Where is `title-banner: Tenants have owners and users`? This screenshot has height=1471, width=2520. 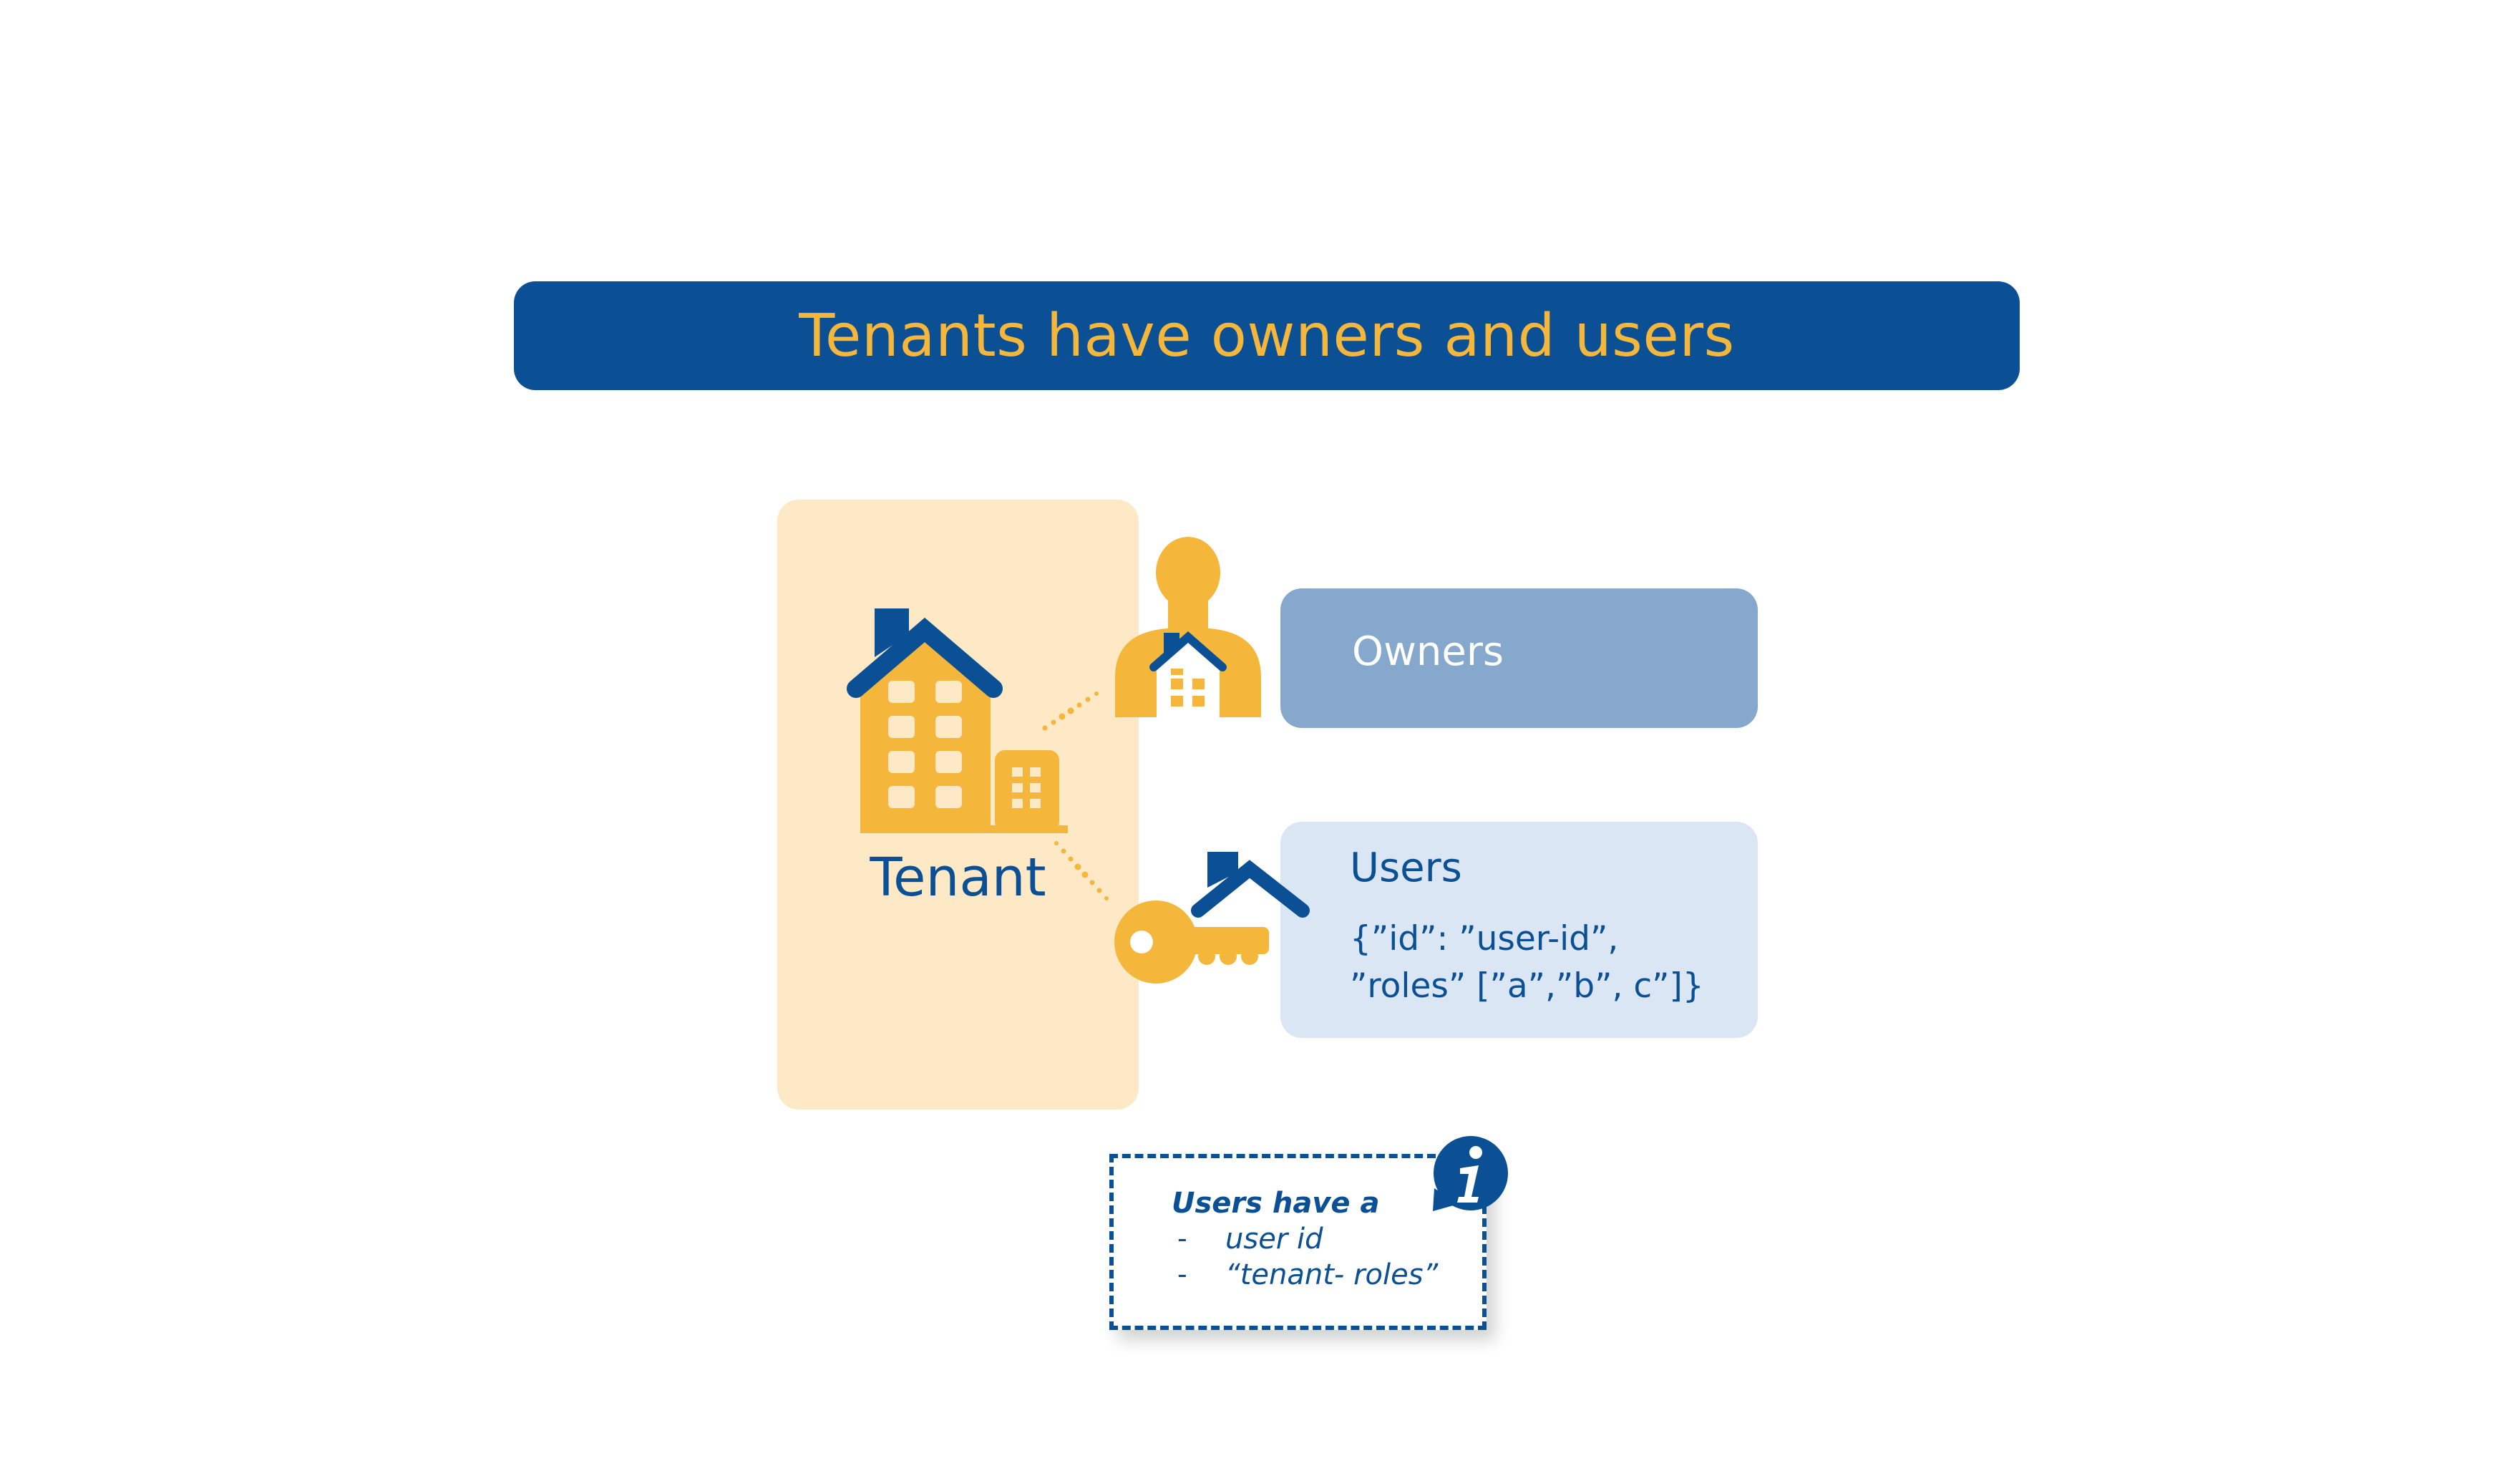
title-banner: Tenants have owners and users is located at coordinates (1267, 335).